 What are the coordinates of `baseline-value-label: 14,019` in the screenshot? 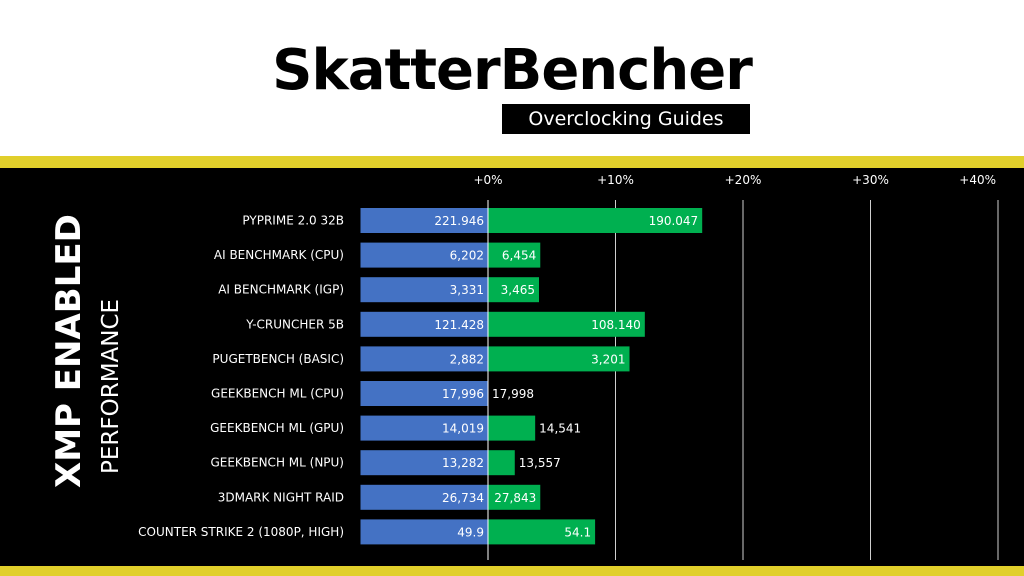 It's located at (463, 429).